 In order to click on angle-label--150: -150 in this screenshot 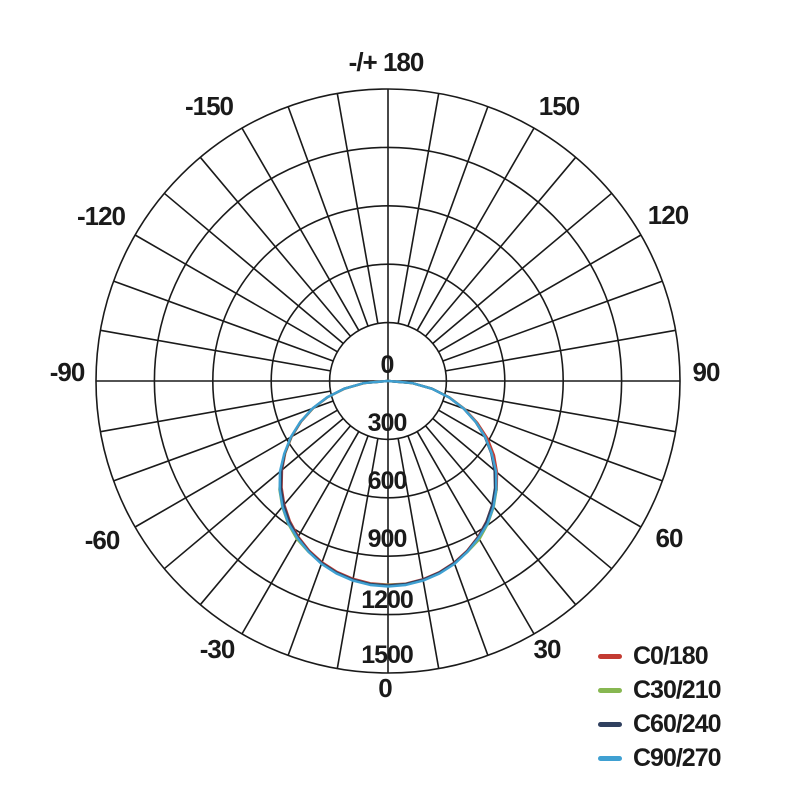, I will do `click(209, 106)`.